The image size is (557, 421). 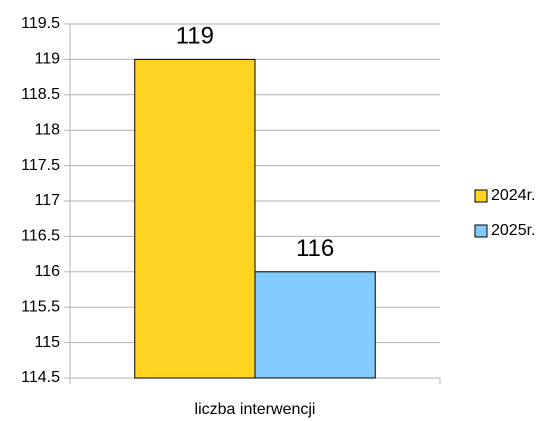 What do you see at coordinates (47, 129) in the screenshot?
I see `y-tick-label: 118` at bounding box center [47, 129].